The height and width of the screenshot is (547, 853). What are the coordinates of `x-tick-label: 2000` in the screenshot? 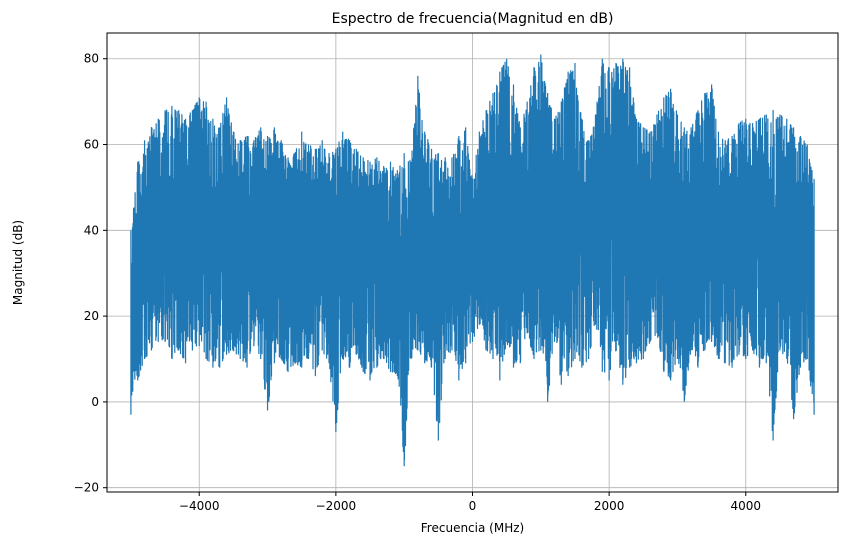 It's located at (609, 506).